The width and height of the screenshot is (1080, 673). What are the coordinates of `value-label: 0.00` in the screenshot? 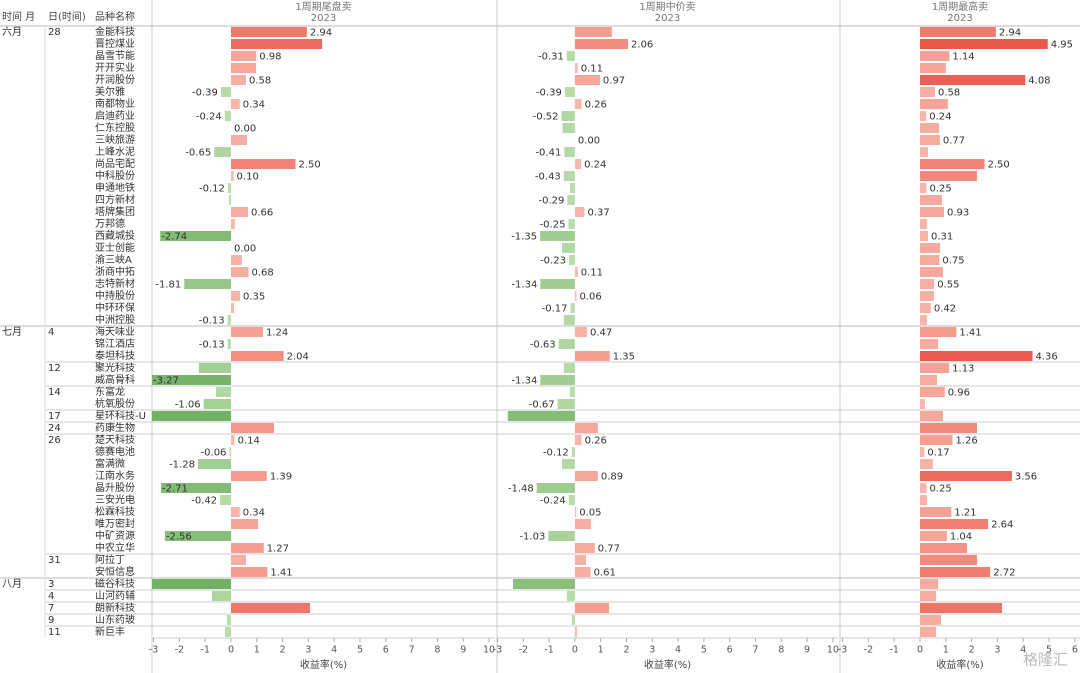 It's located at (245, 129).